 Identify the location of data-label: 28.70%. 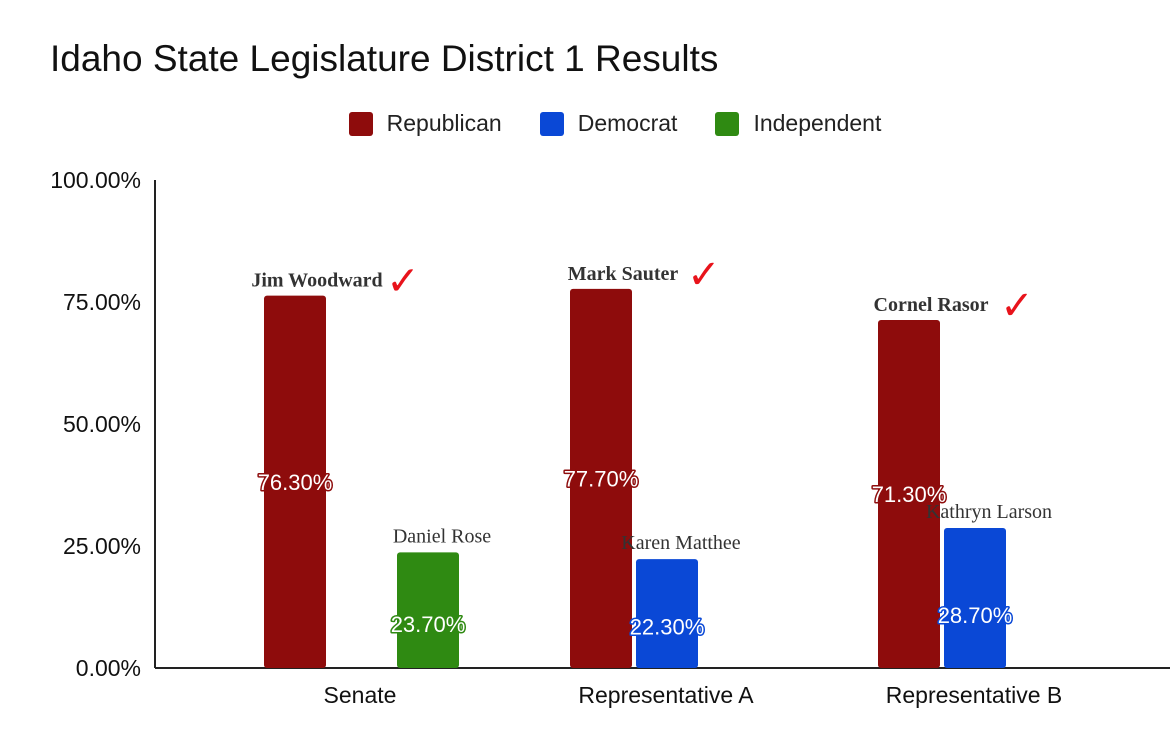
(975, 615).